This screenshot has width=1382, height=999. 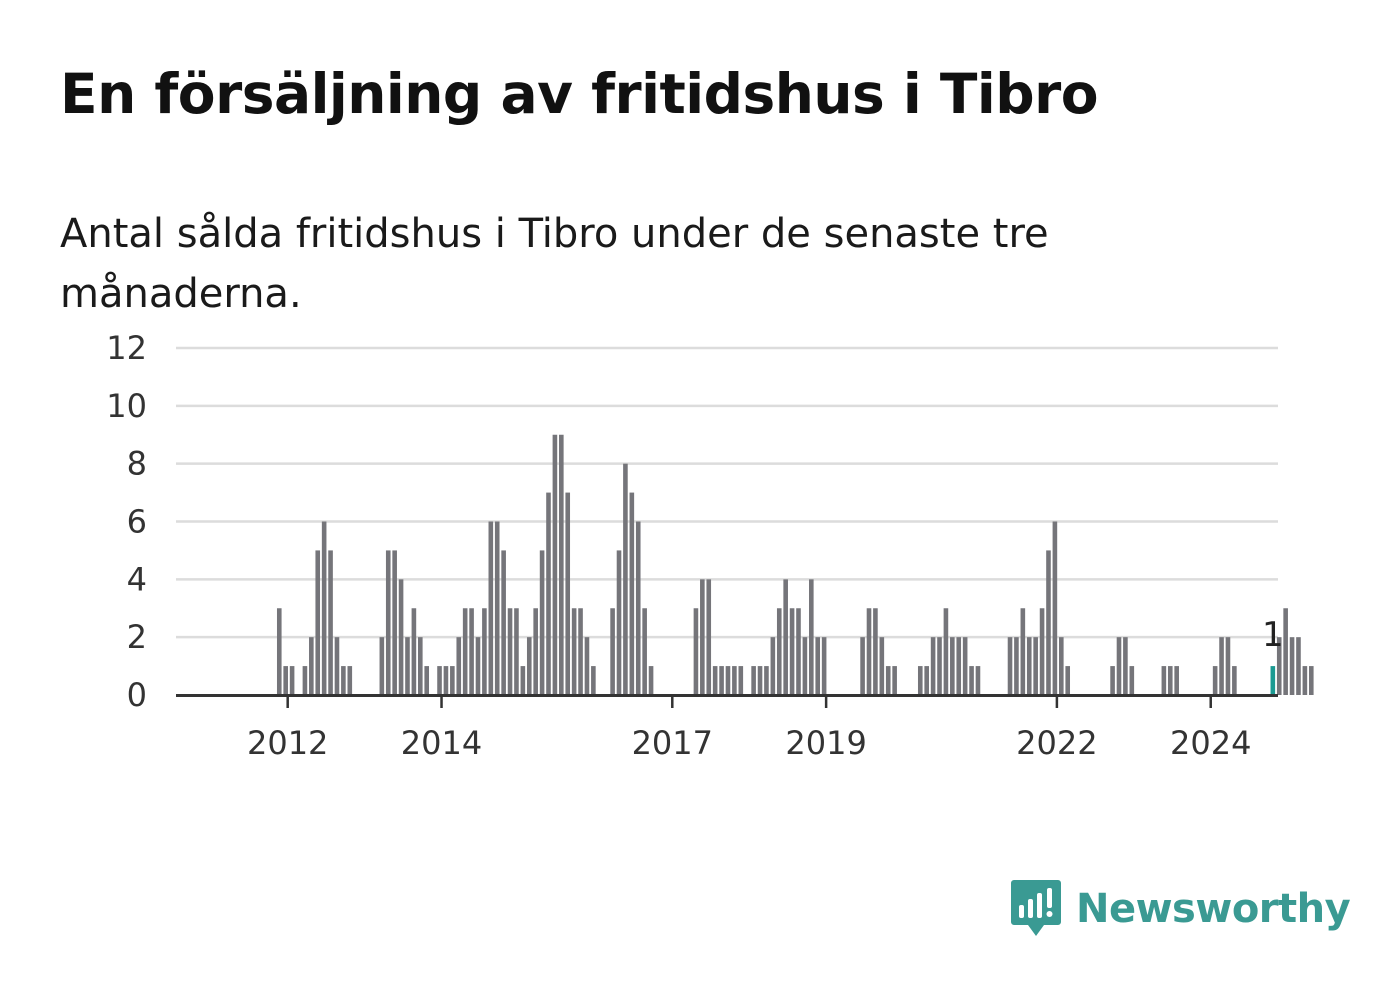 I want to click on chart-title: En försäljning av fritidshus i Tibro, so click(x=579, y=94).